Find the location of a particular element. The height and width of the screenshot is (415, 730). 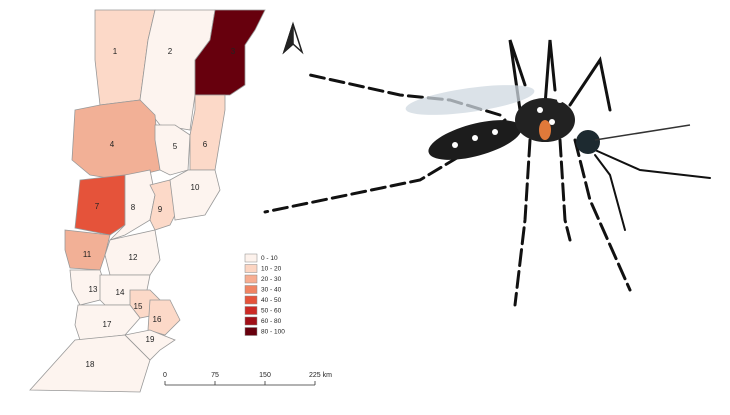

region-label: 2 is located at coordinates (170, 51).